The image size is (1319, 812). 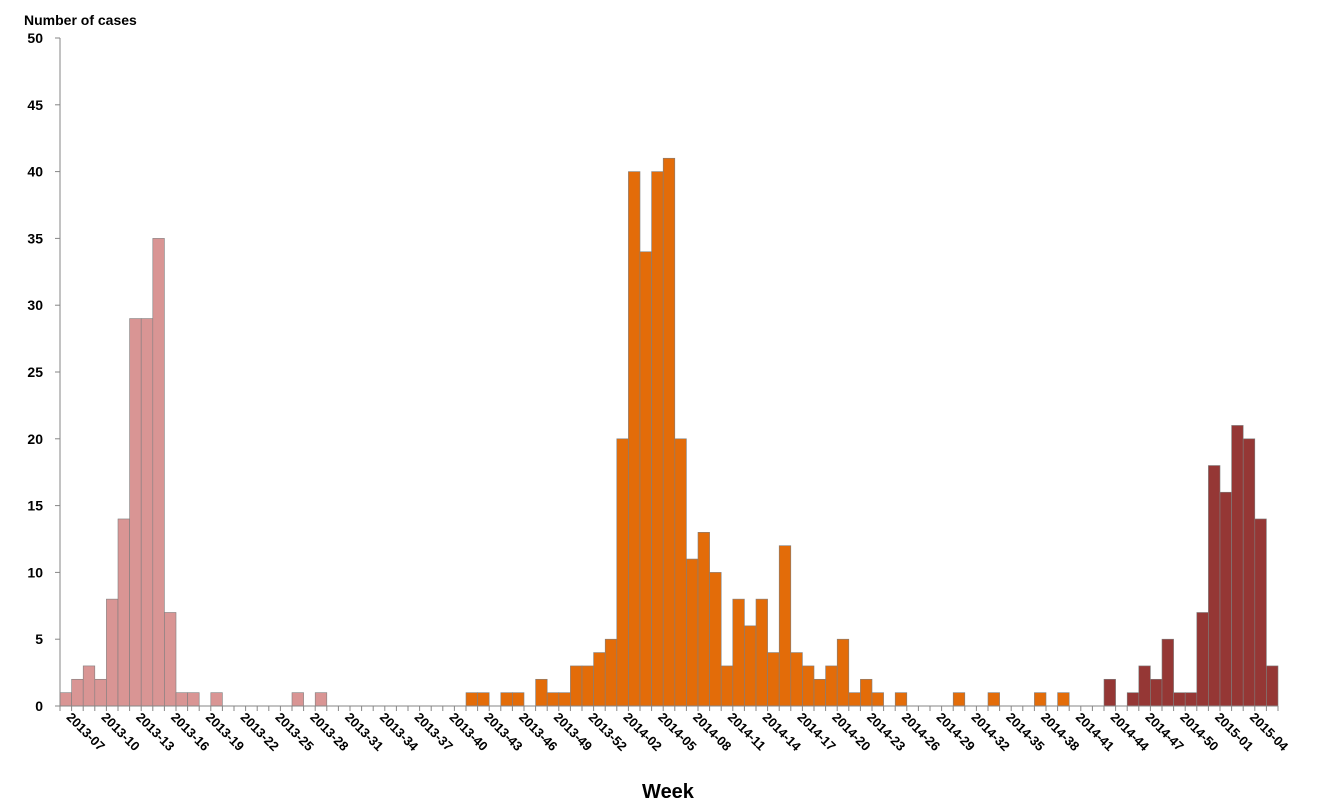 I want to click on y-tick-label: 35, so click(x=35, y=238).